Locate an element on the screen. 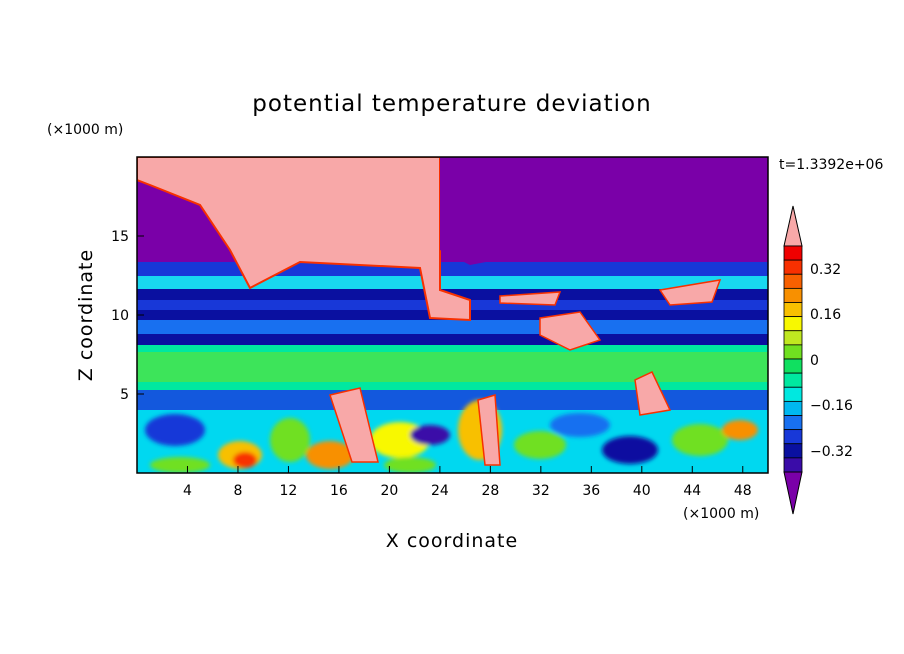 The height and width of the screenshot is (654, 904). colorbar-tick-label: 0.32 is located at coordinates (825, 270).